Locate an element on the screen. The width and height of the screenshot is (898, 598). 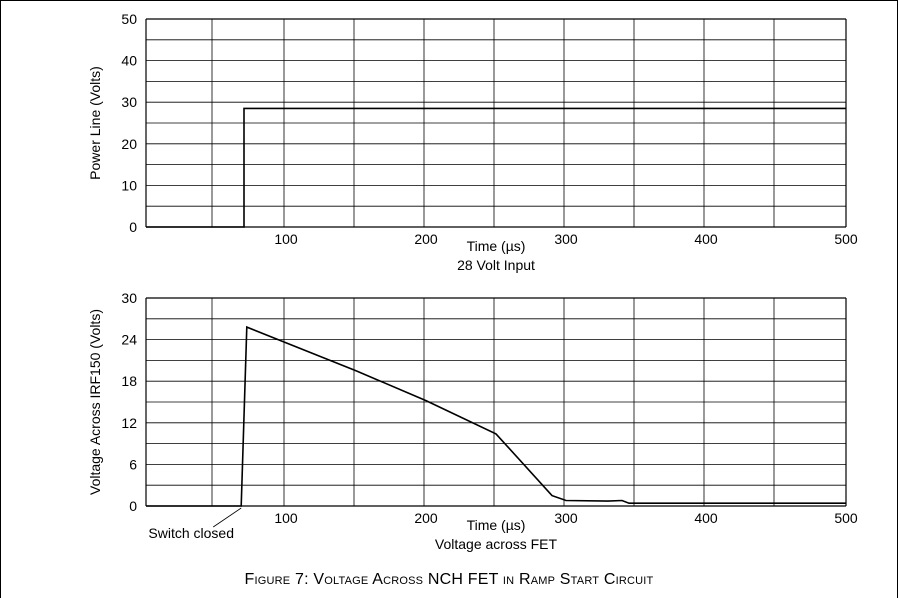
annotation-label: Switch closed is located at coordinates (191, 533).